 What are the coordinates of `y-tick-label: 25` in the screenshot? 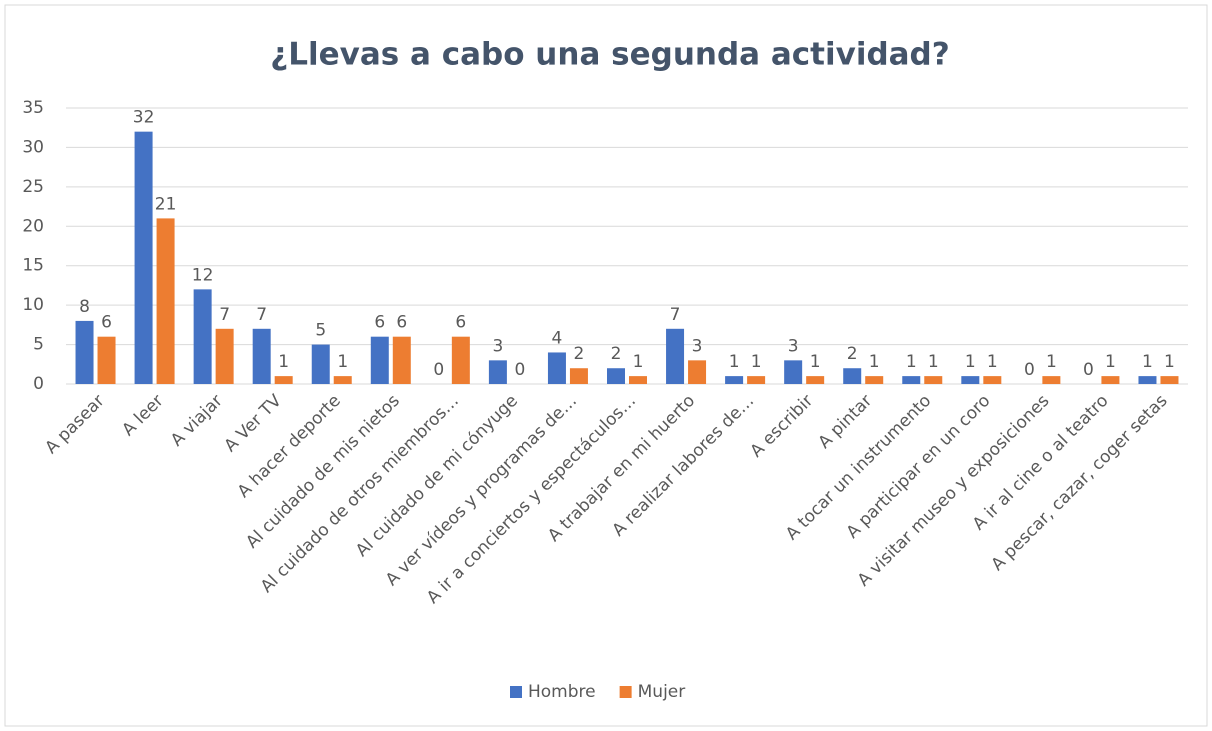 It's located at (33, 187).